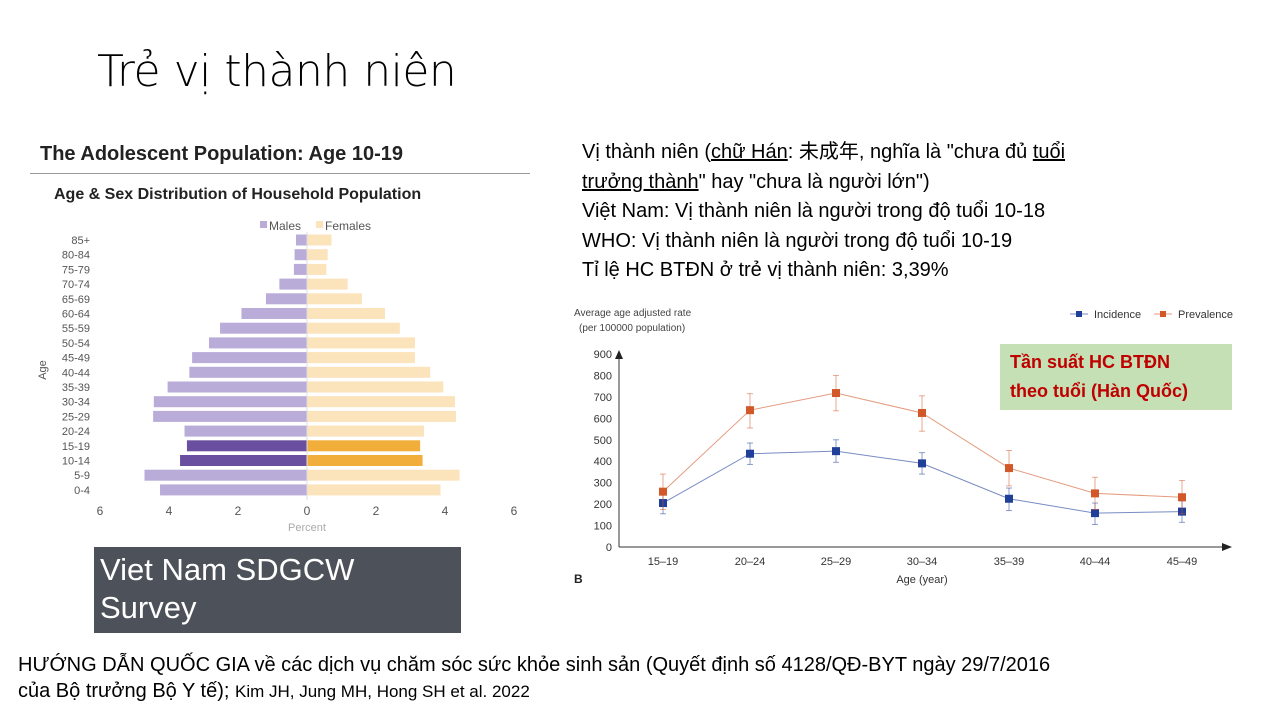  Describe the element at coordinates (603, 441) in the screenshot. I see `y-tick-label: 500` at that location.